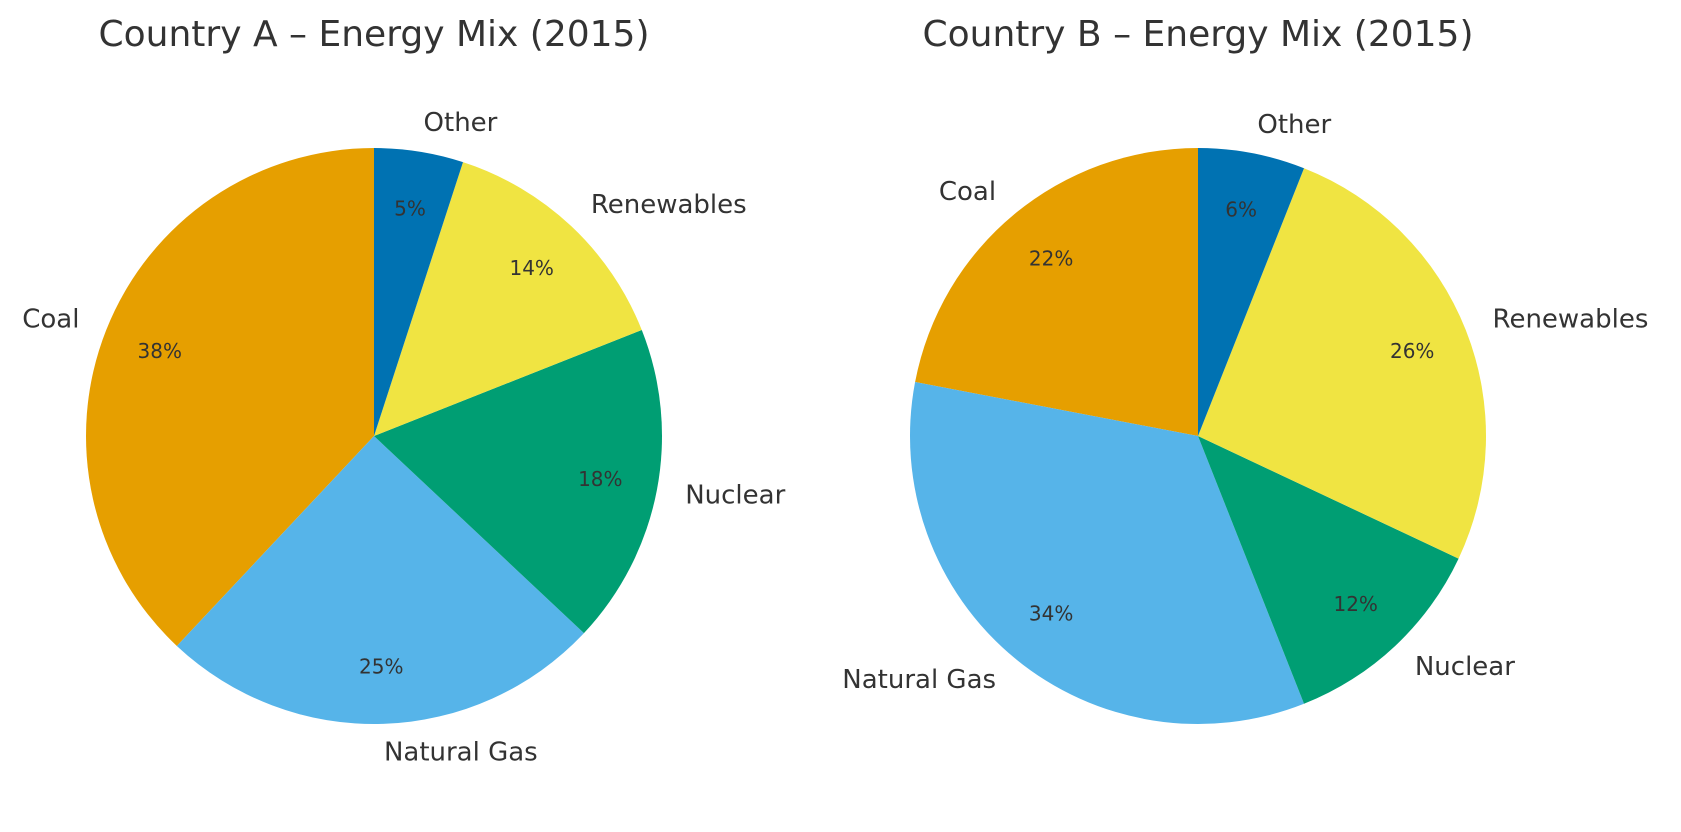 Image resolution: width=1681 pixels, height=832 pixels. Describe the element at coordinates (531, 268) in the screenshot. I see `slice-pct-renewables: 14%` at that location.